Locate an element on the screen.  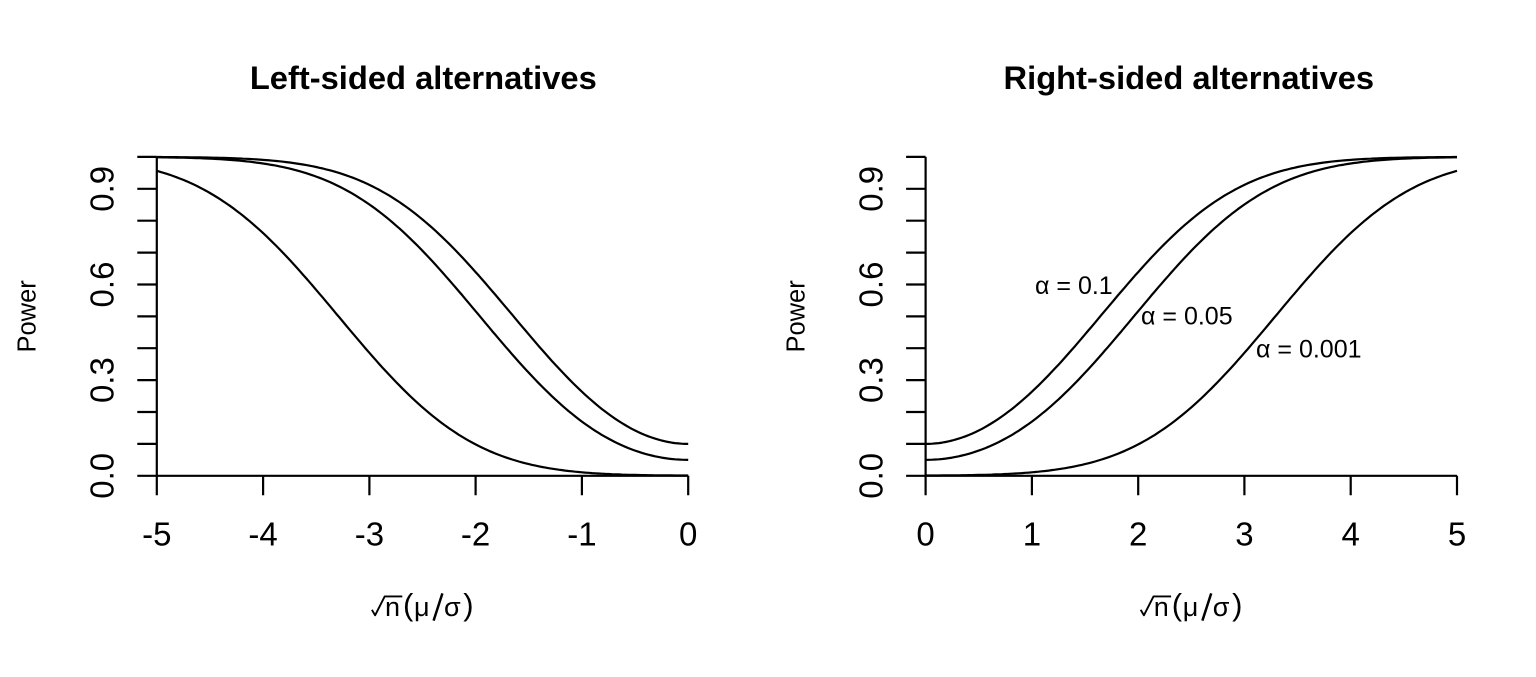
svg-text: -4 is located at coordinates (262, 534).